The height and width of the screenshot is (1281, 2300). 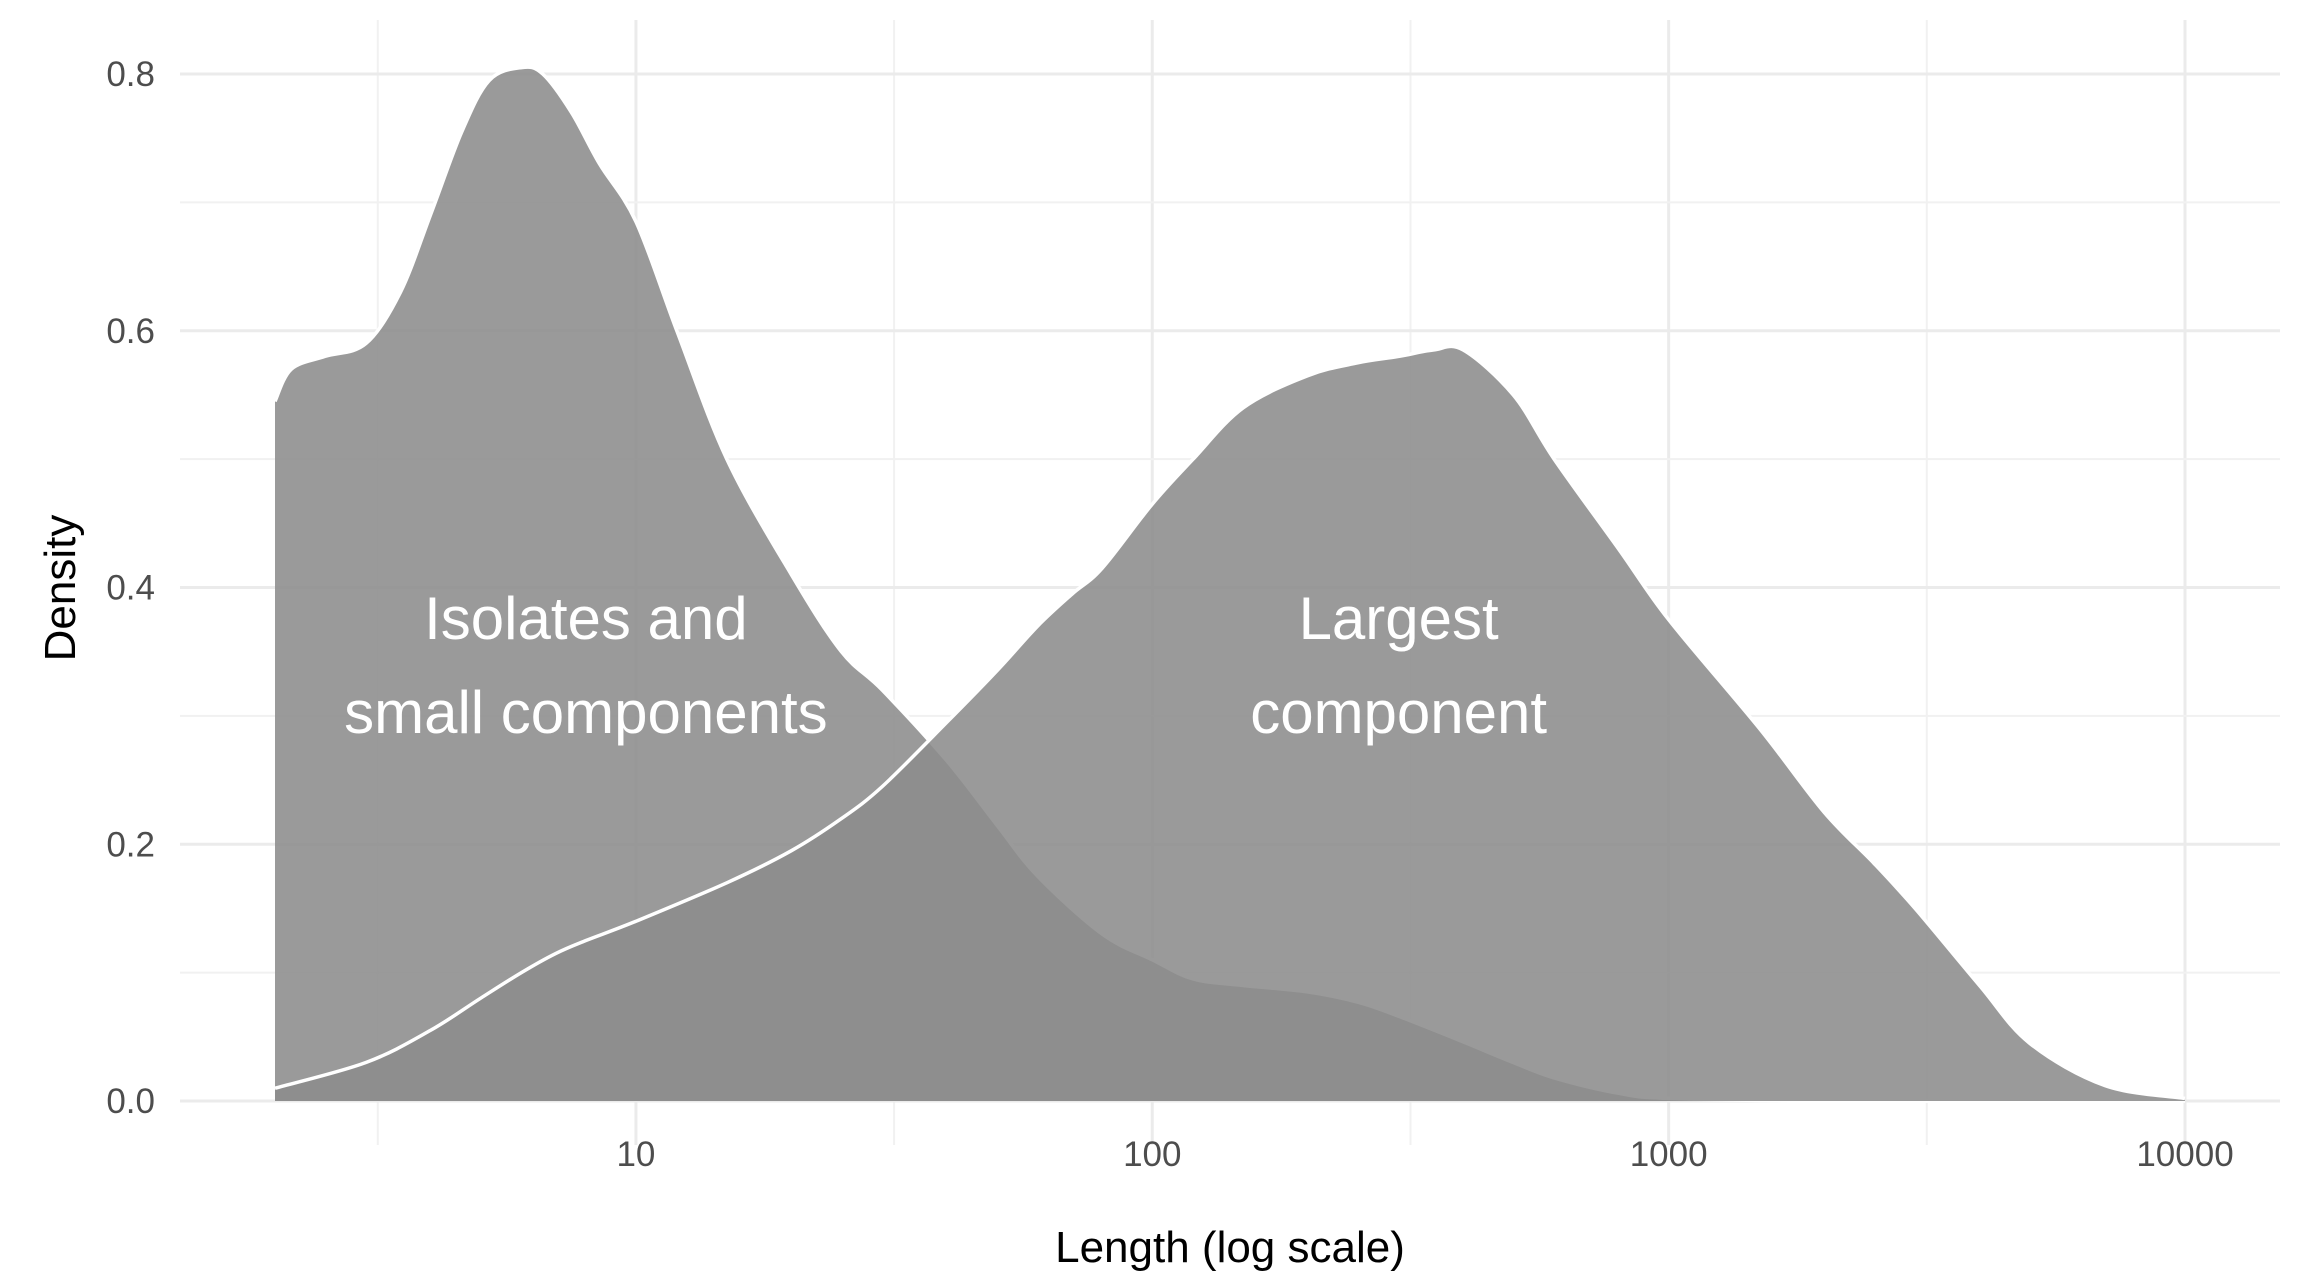 I want to click on annotation-0-line-1: small components, so click(x=586, y=712).